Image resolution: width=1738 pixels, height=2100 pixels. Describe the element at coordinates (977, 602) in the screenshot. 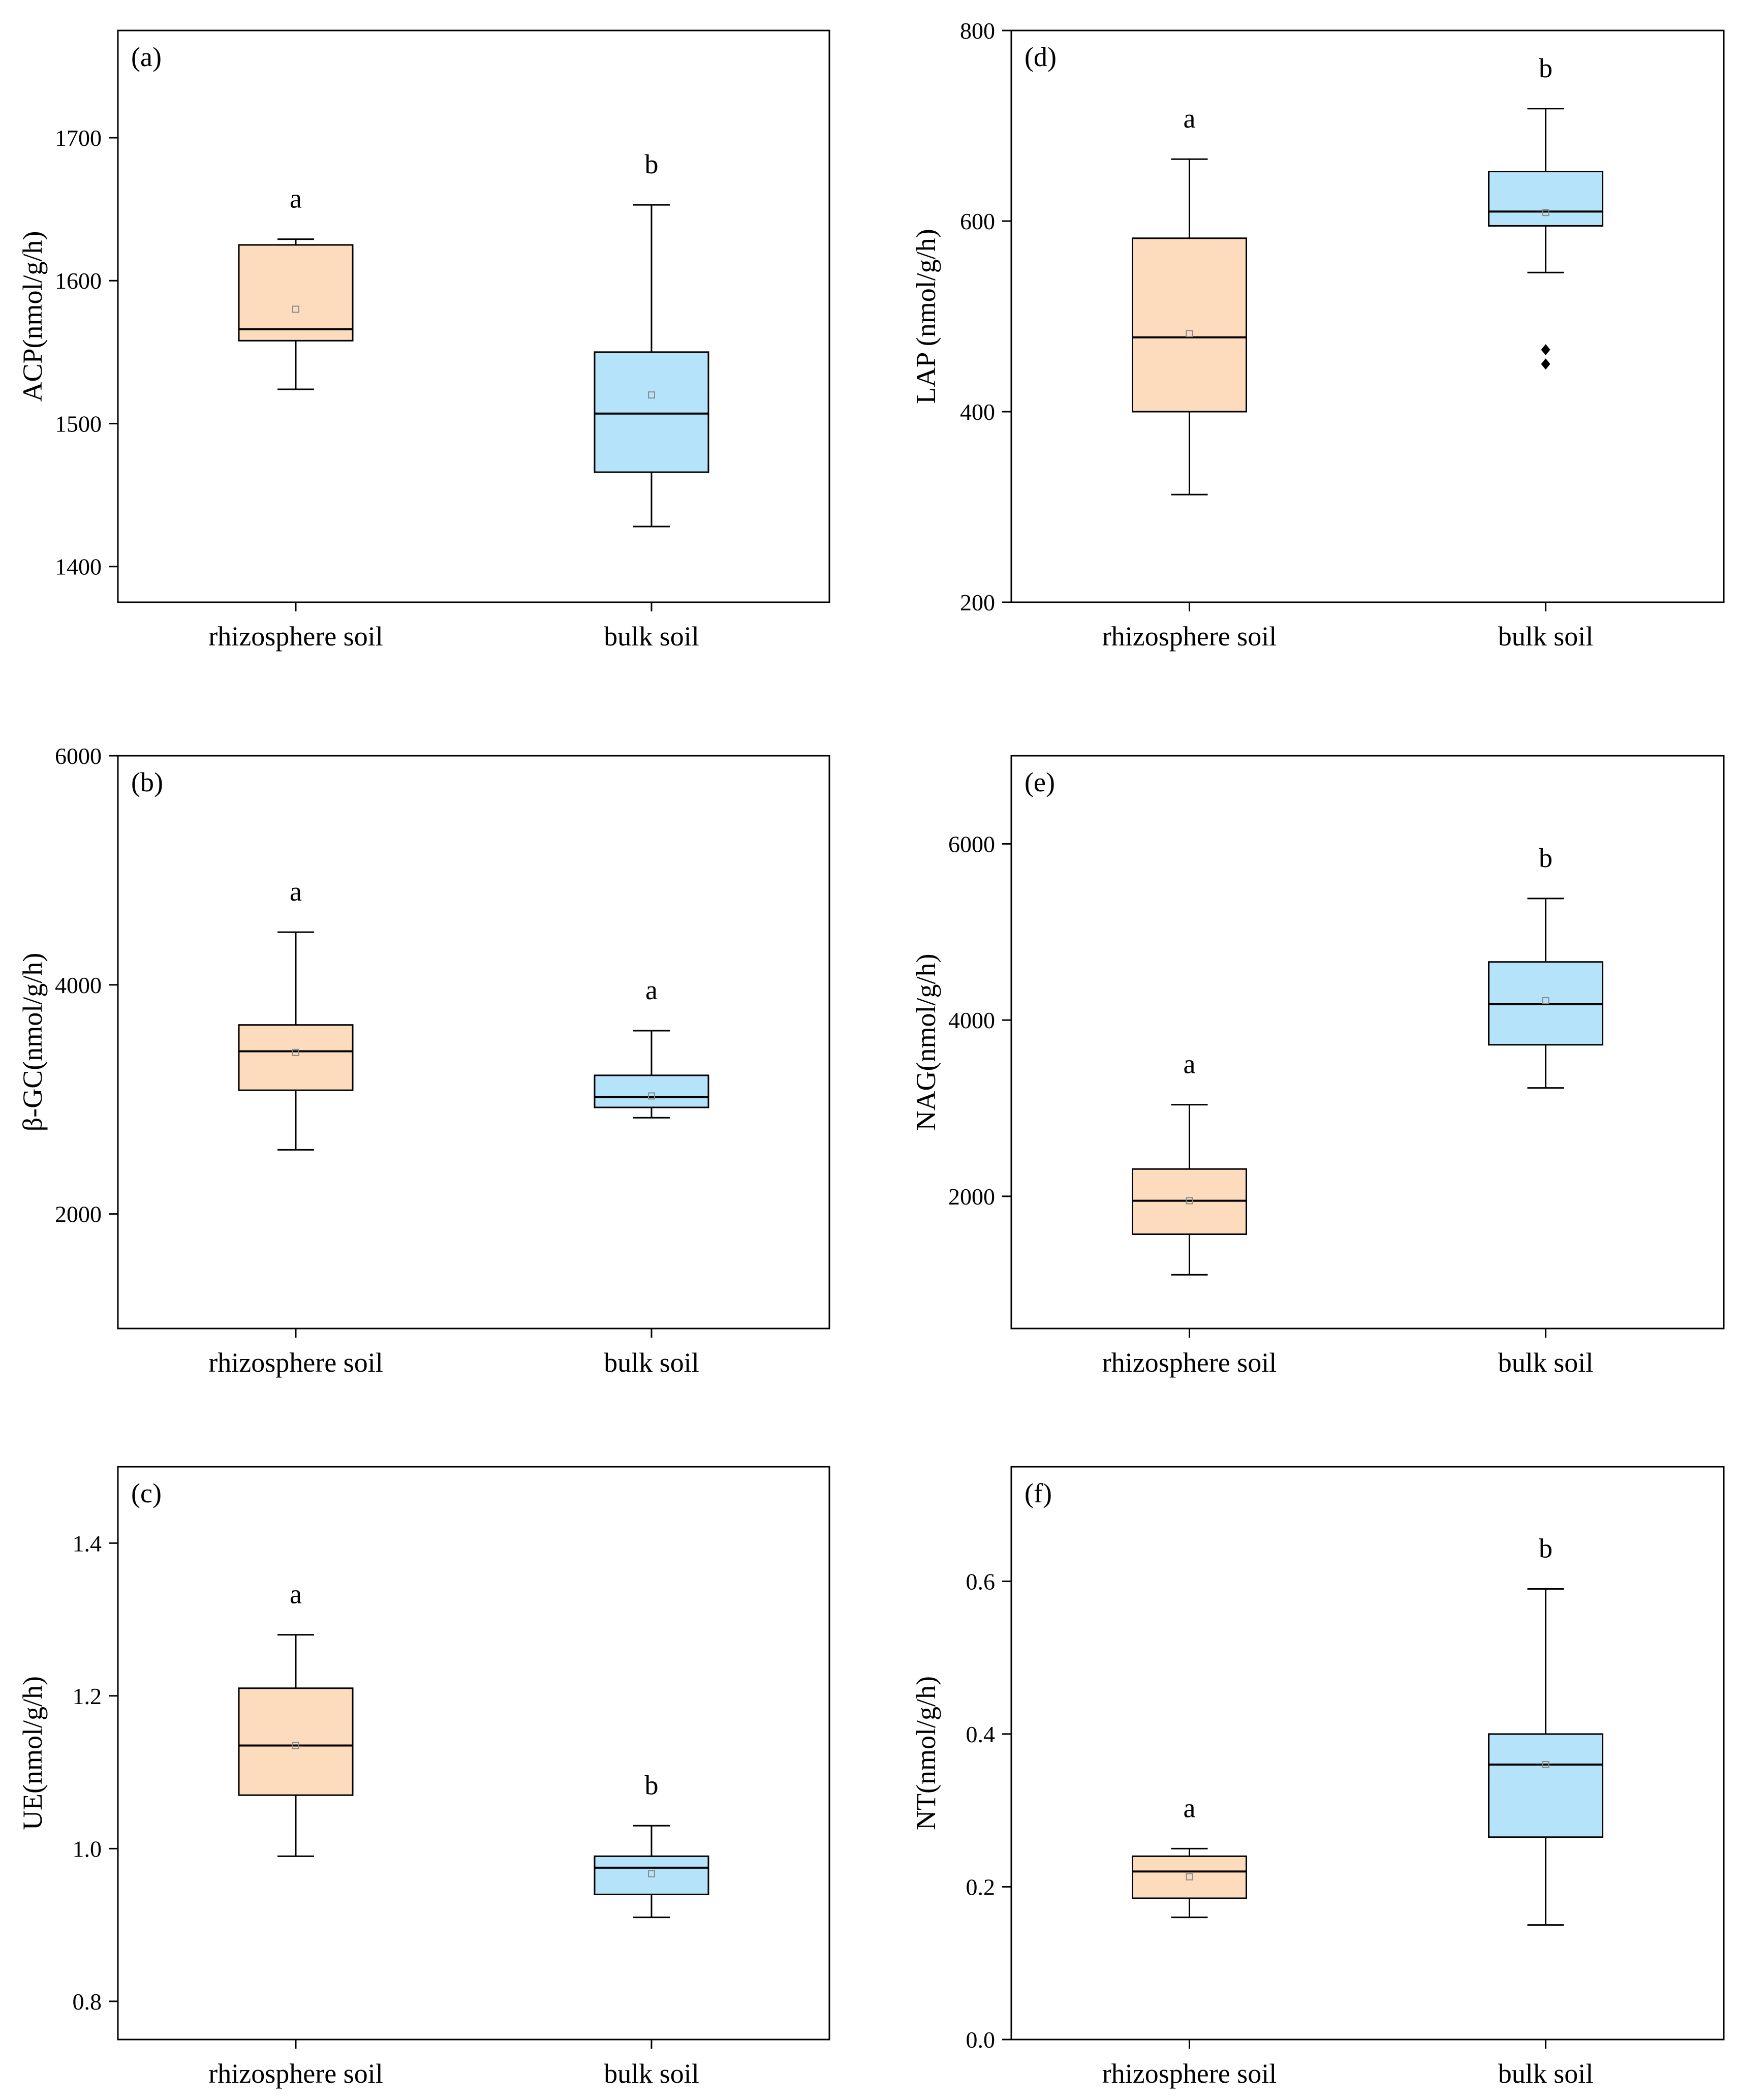

I see `y-tick-label: 200` at that location.